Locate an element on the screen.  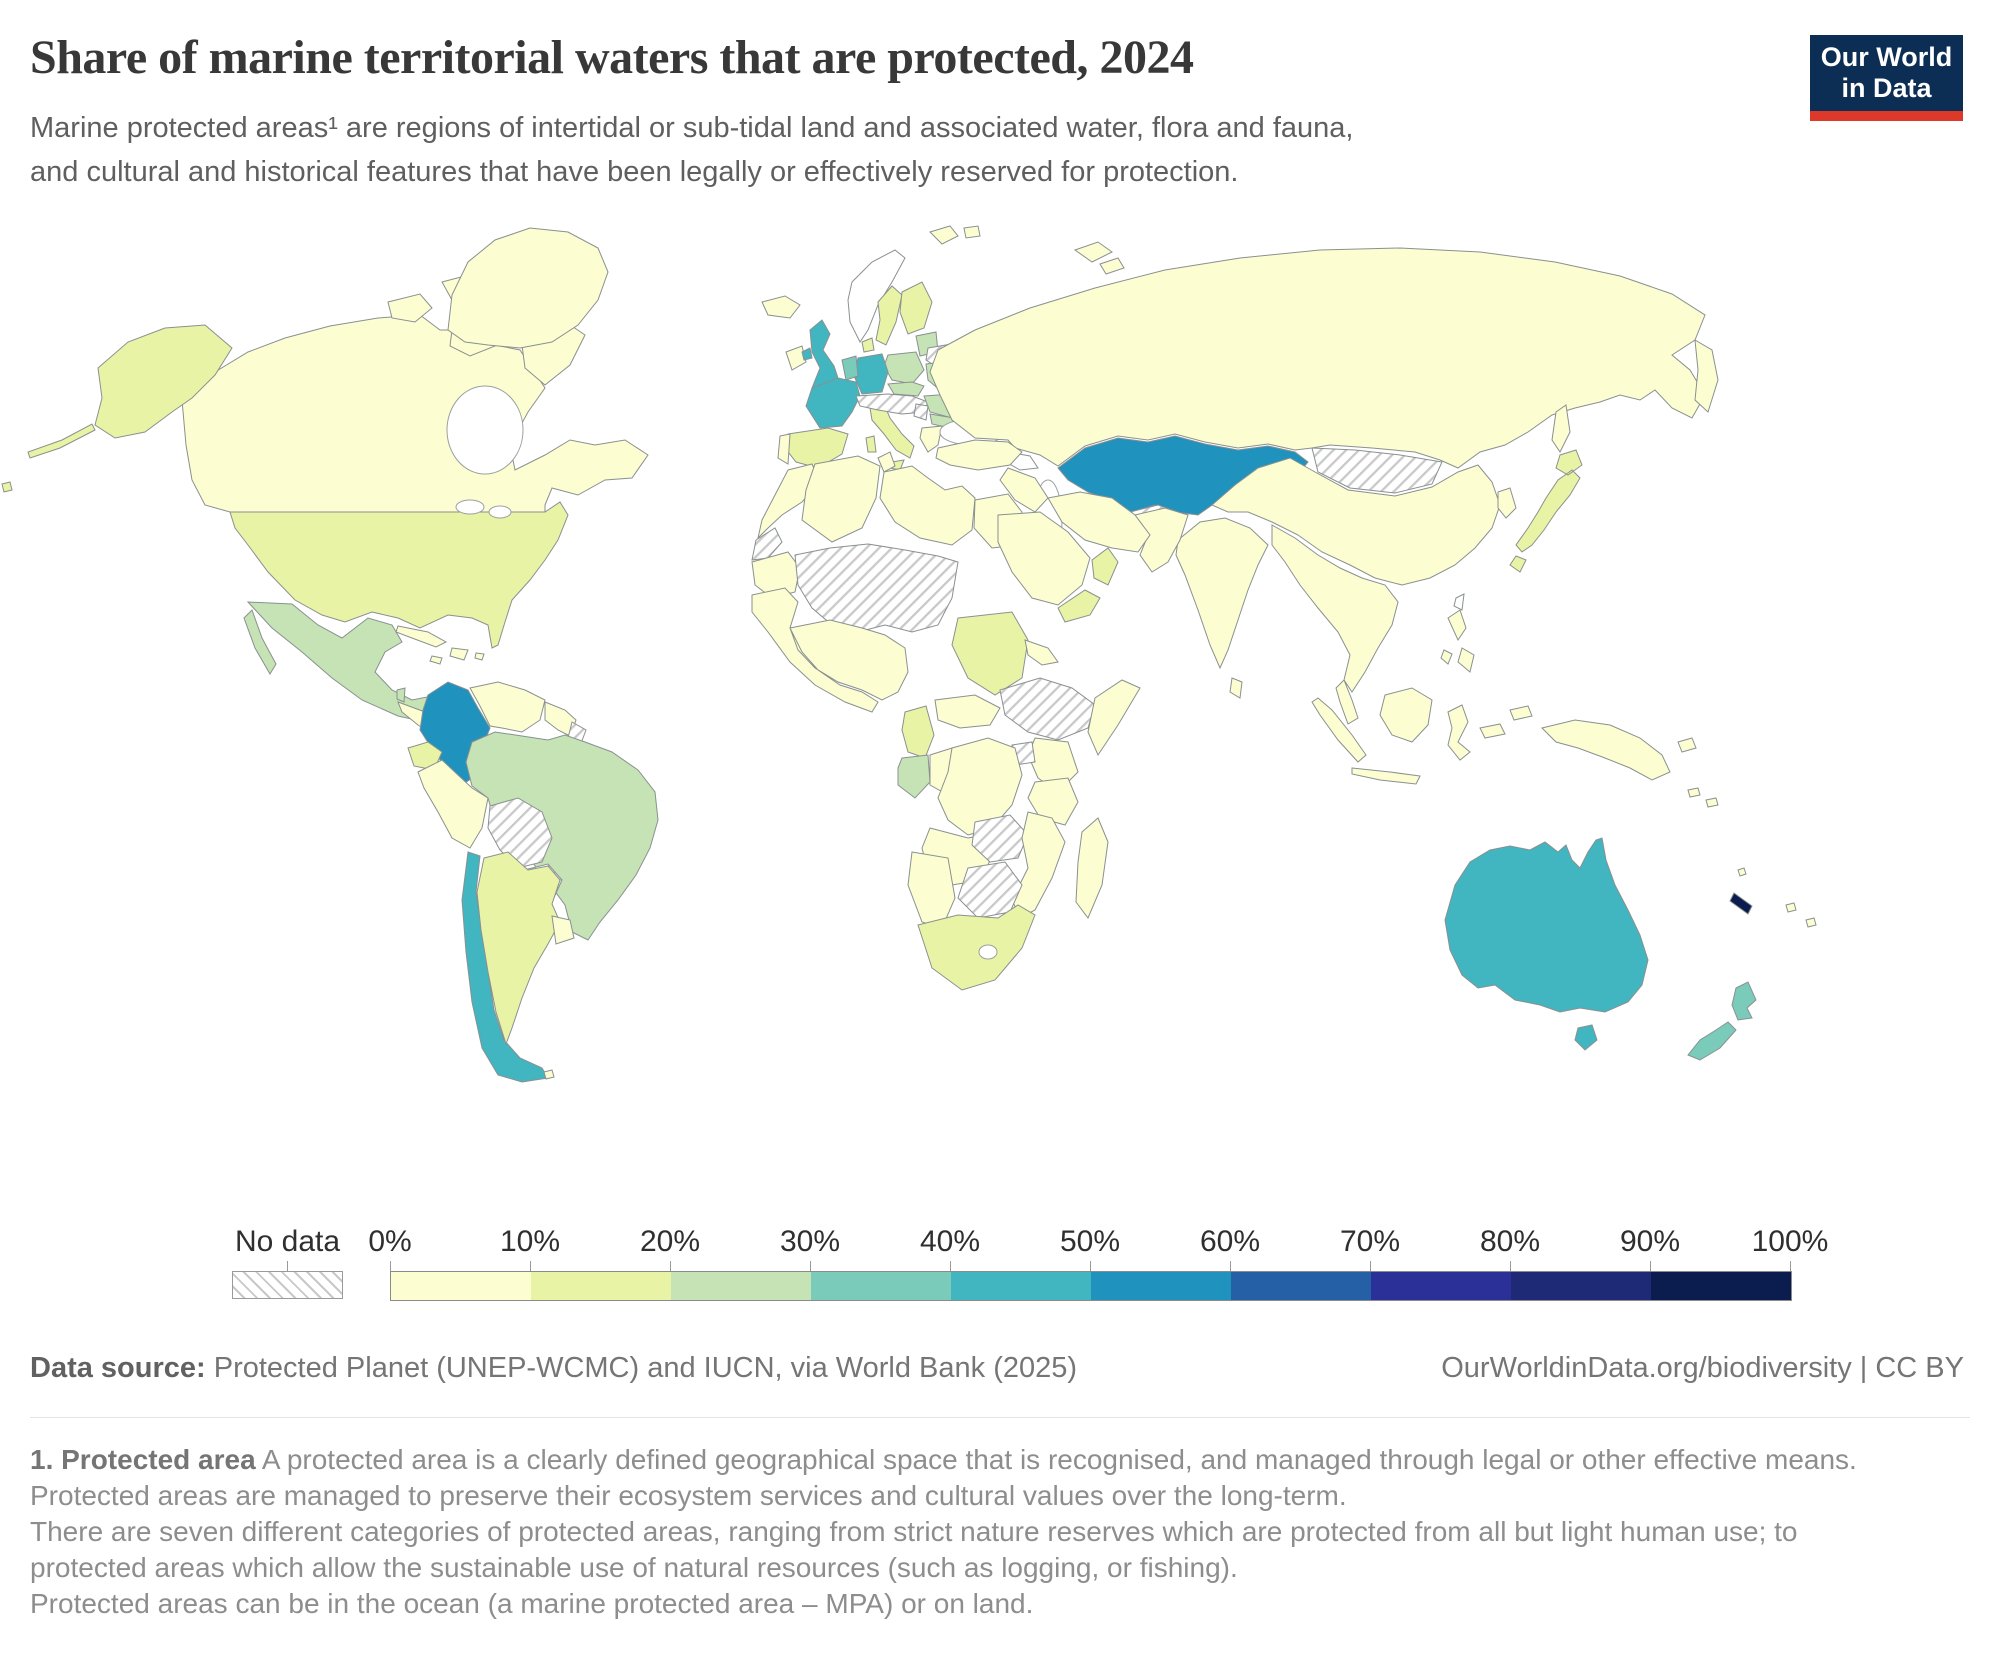
legend-tick-label-30%: 30% is located at coordinates (810, 1241).